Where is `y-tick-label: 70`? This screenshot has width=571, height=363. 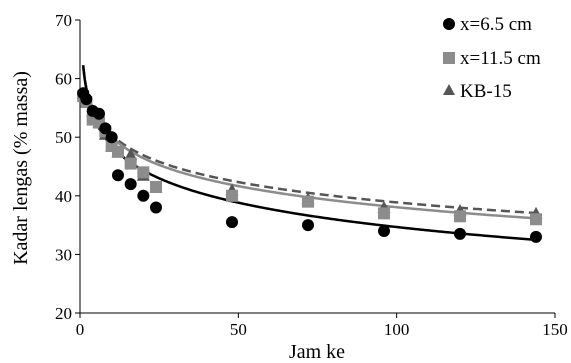 y-tick-label: 70 is located at coordinates (63, 20).